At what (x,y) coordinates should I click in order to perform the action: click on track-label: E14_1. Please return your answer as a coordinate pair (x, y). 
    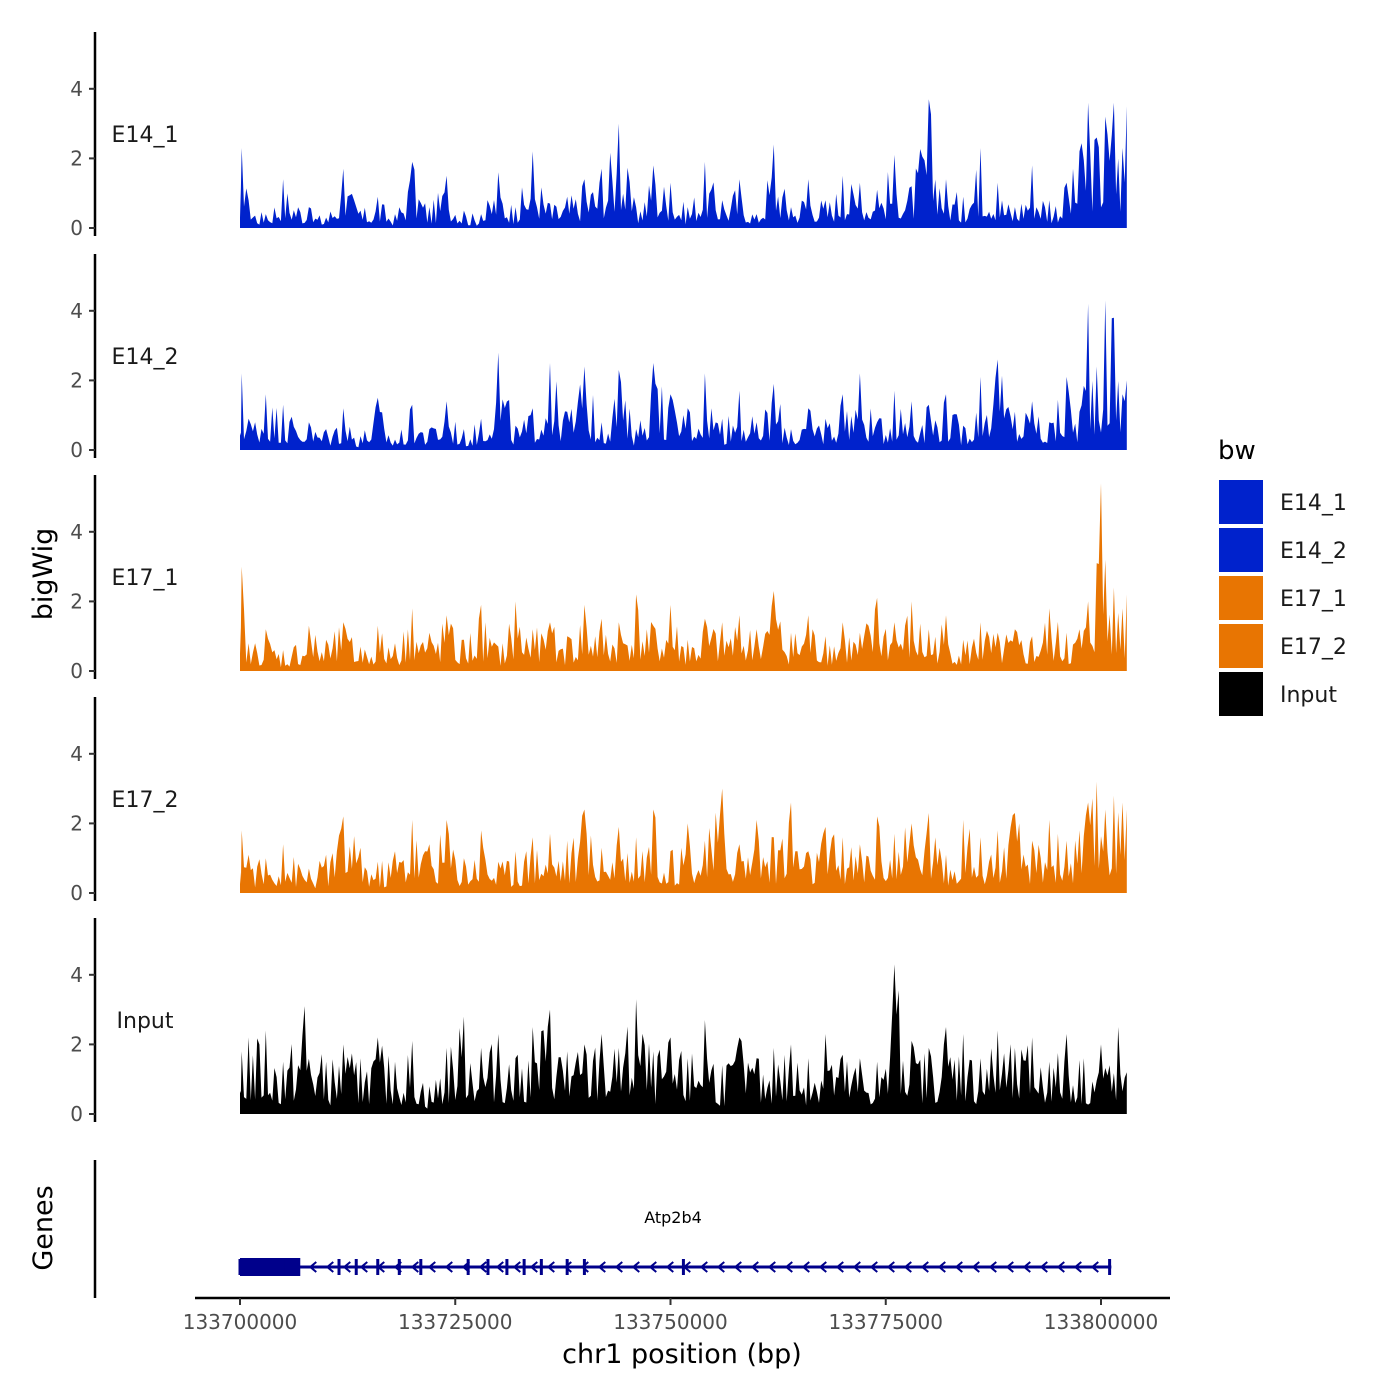
    Looking at the image, I should click on (145, 135).